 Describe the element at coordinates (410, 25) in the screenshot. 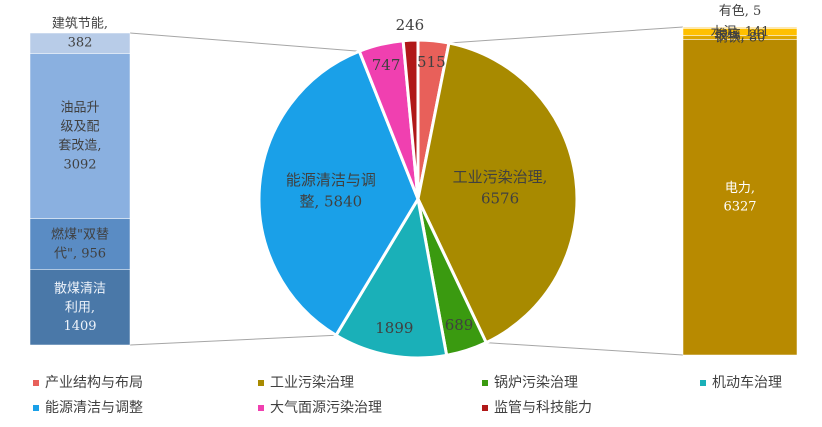

I see `pie-label: 246` at that location.